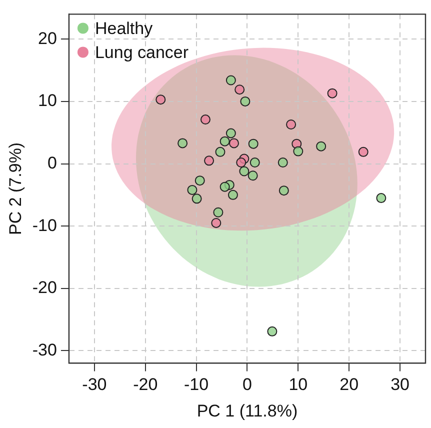  I want to click on x-tick-label: 30, so click(400, 384).